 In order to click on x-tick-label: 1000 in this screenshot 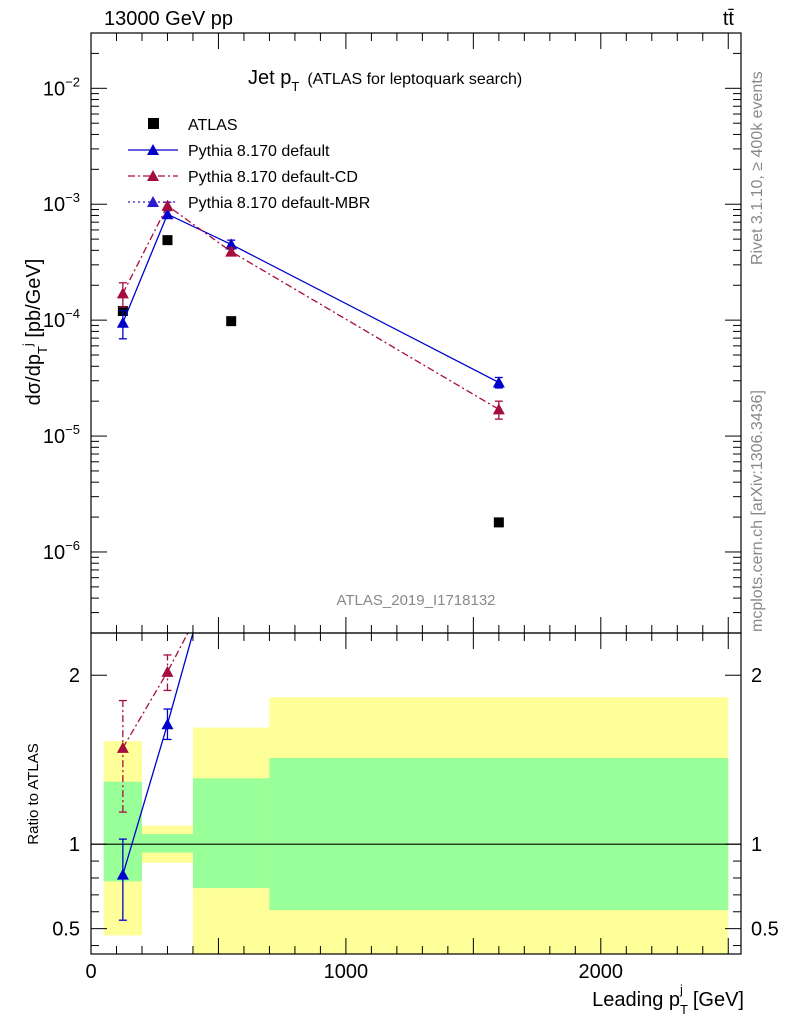, I will do `click(346, 972)`.